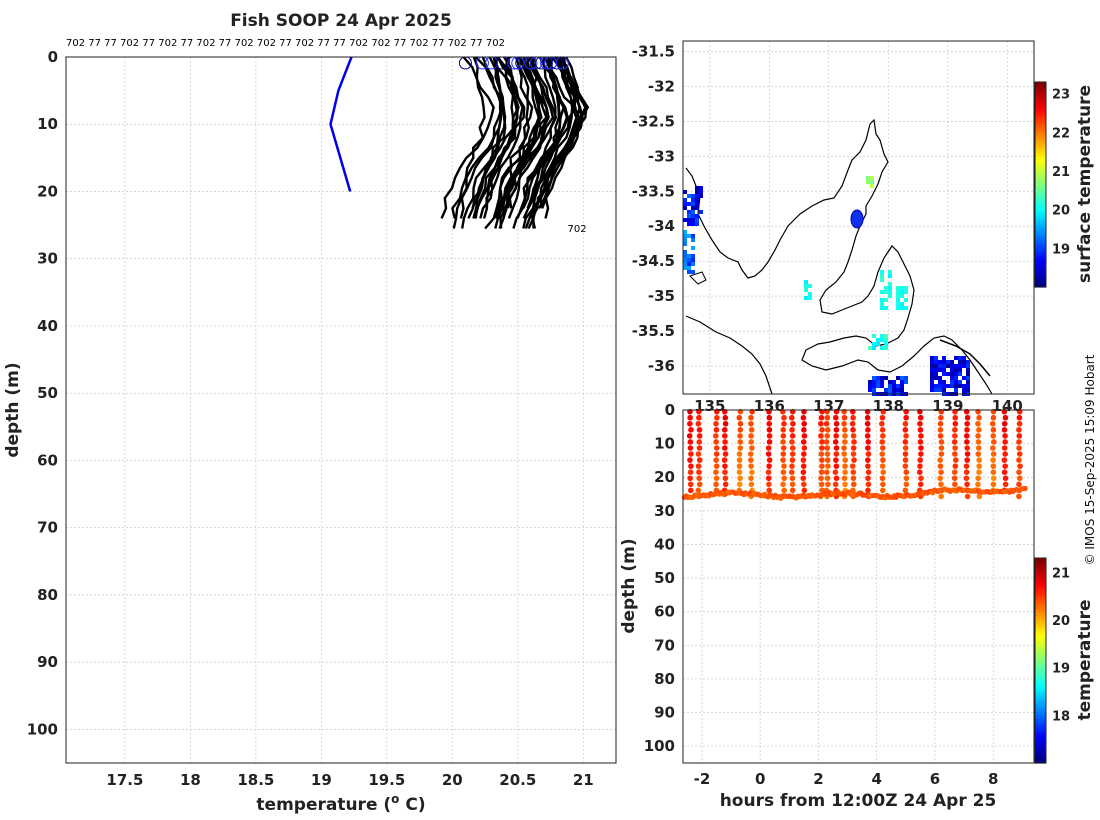 The image size is (1100, 820). I want to click on lat-tick-label: -34.5, so click(653, 261).